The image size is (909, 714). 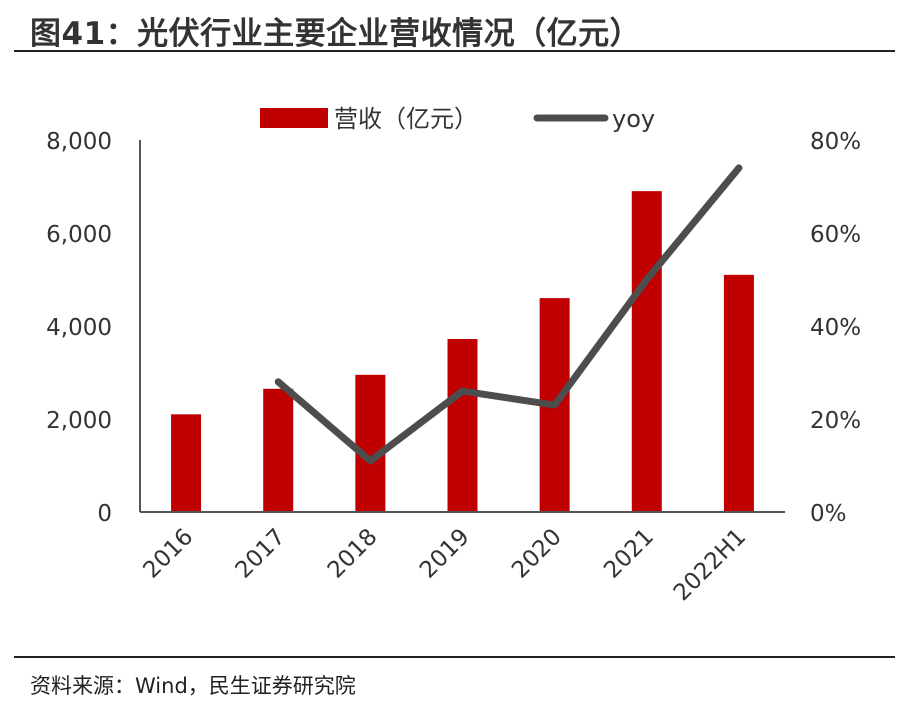 What do you see at coordinates (646, 351) in the screenshot?
I see `bar-2021` at bounding box center [646, 351].